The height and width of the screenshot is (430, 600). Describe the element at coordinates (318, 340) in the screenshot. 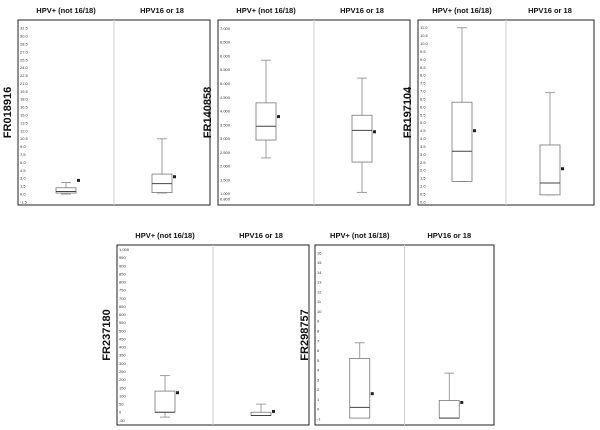

I see `y-tick-label: 7` at that location.